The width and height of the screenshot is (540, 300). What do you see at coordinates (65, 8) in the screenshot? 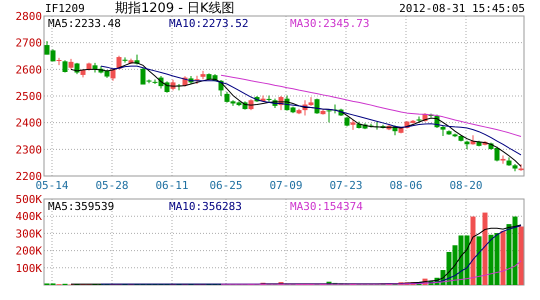
I see `text: IF1209` at bounding box center [65, 8].